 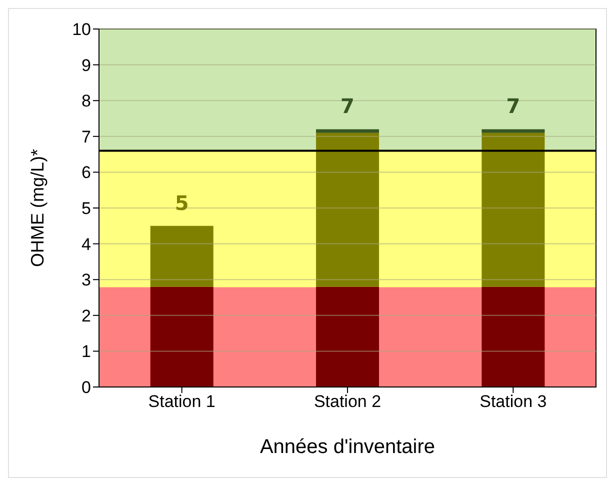 What do you see at coordinates (86, 101) in the screenshot?
I see `y-tick-label: 8` at bounding box center [86, 101].